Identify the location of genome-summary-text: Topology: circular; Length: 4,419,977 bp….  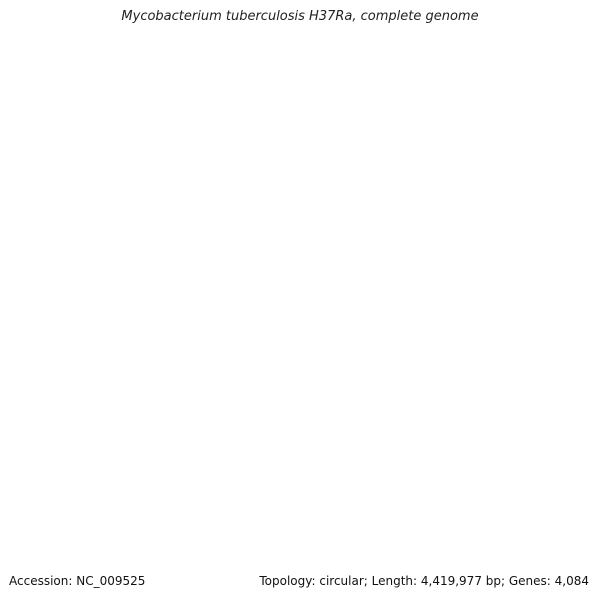
(424, 581).